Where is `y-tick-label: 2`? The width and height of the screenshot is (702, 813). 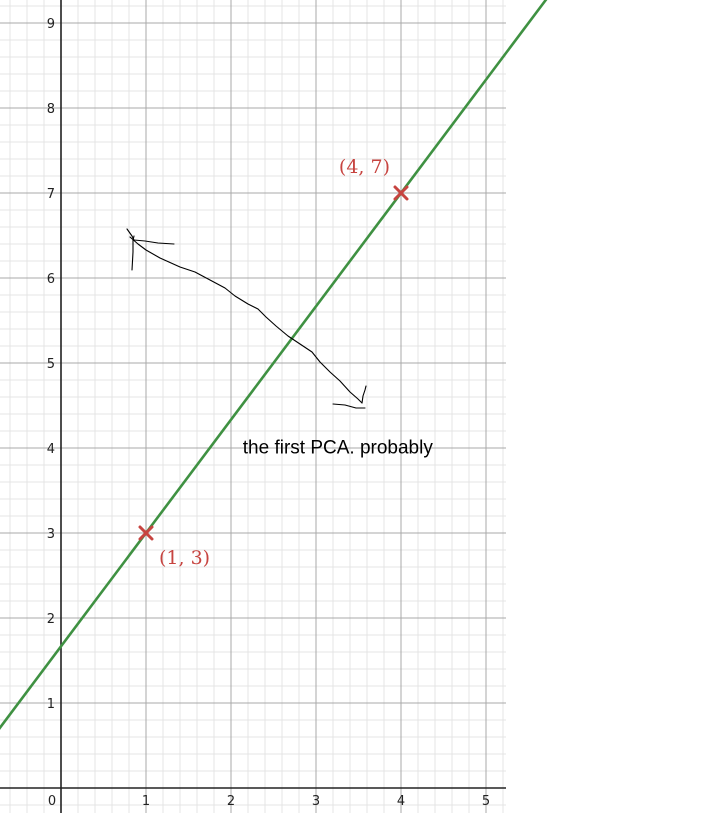
y-tick-label: 2 is located at coordinates (51, 619).